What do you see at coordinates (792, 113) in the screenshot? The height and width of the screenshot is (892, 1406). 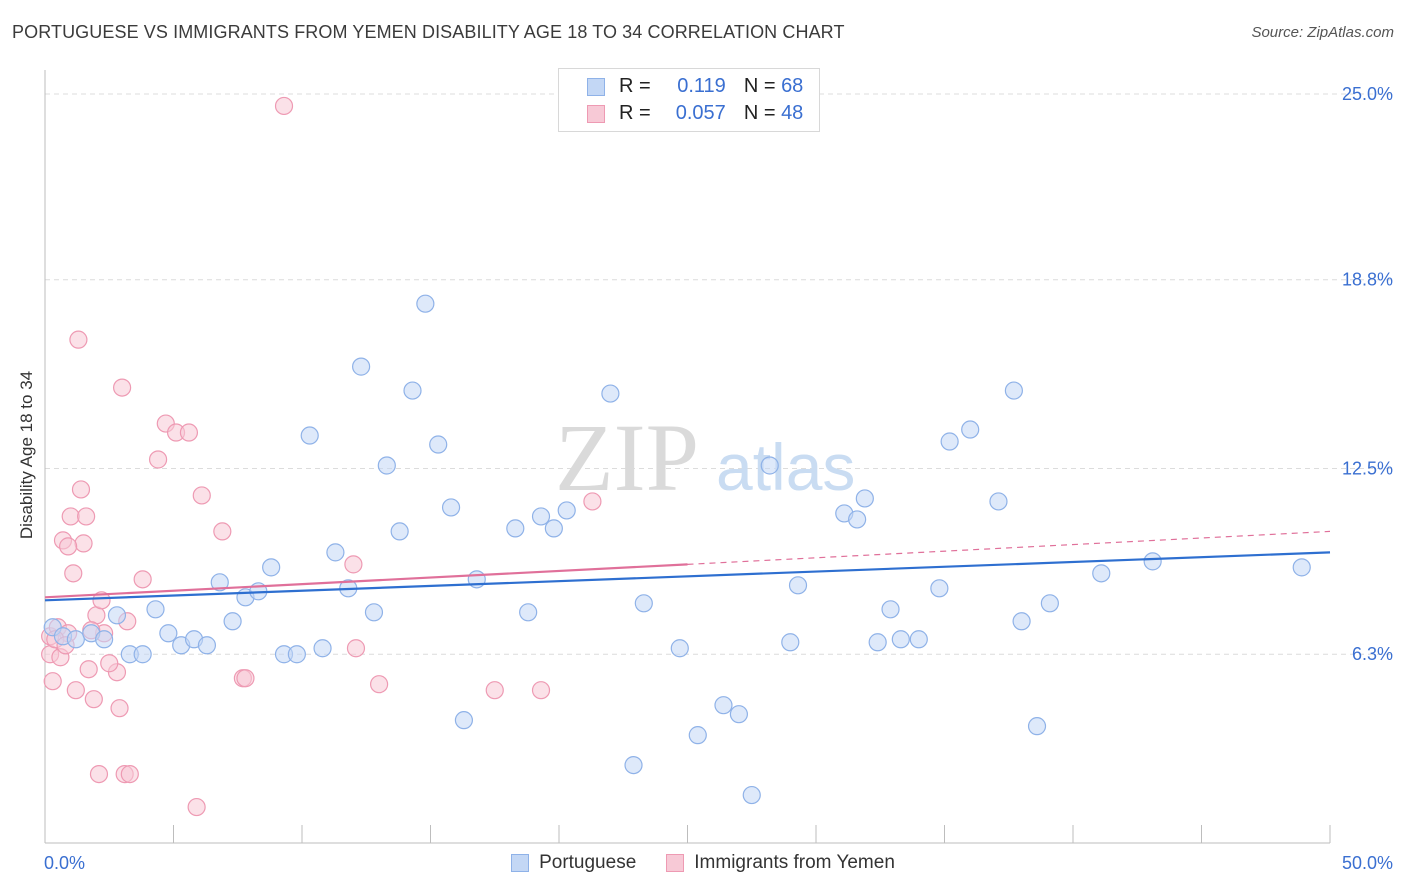 I see `legend-n-value: 48` at bounding box center [792, 113].